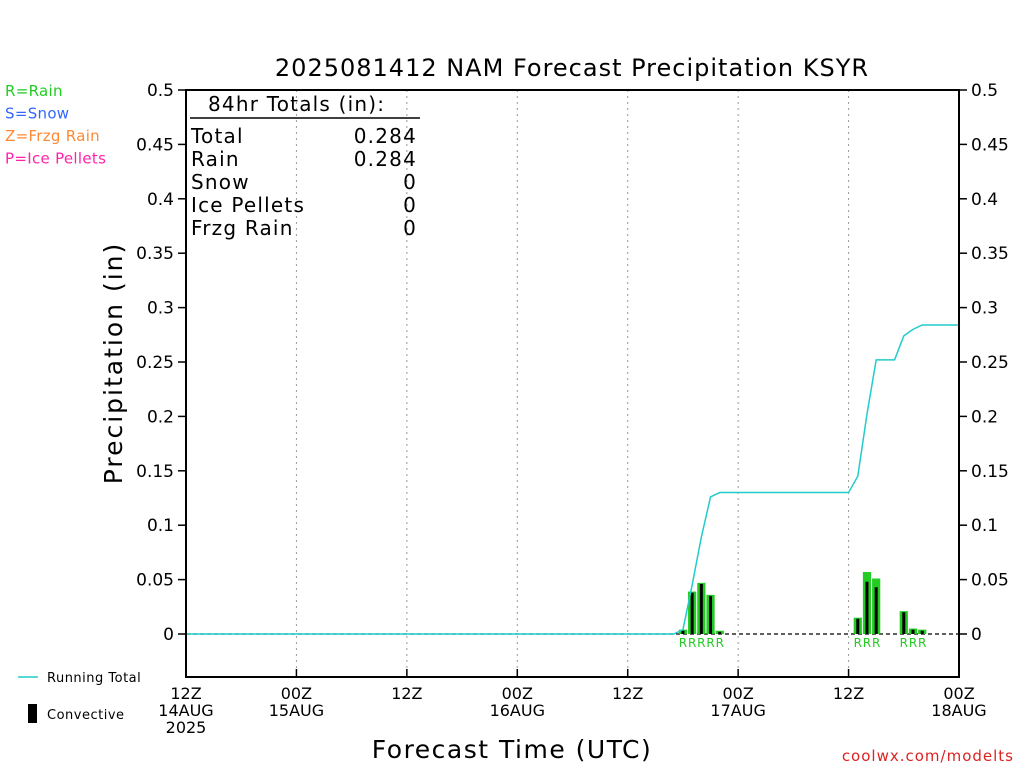 The width and height of the screenshot is (1024, 768). I want to click on ptype-label-6: R, so click(867, 643).